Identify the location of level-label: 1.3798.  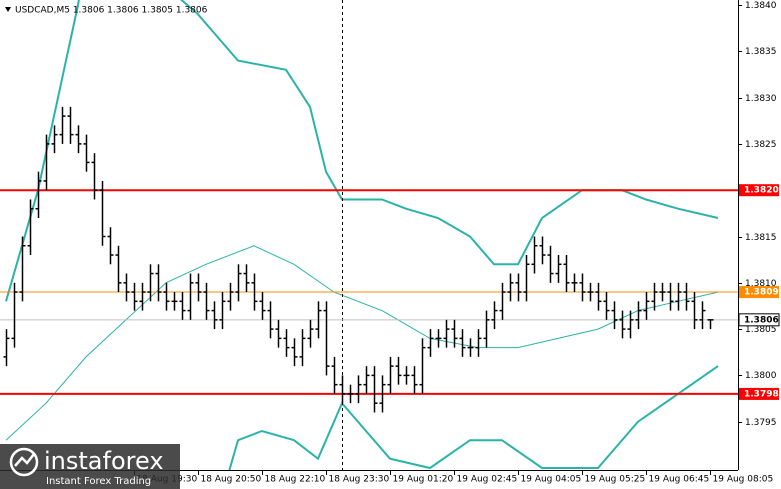
(761, 394).